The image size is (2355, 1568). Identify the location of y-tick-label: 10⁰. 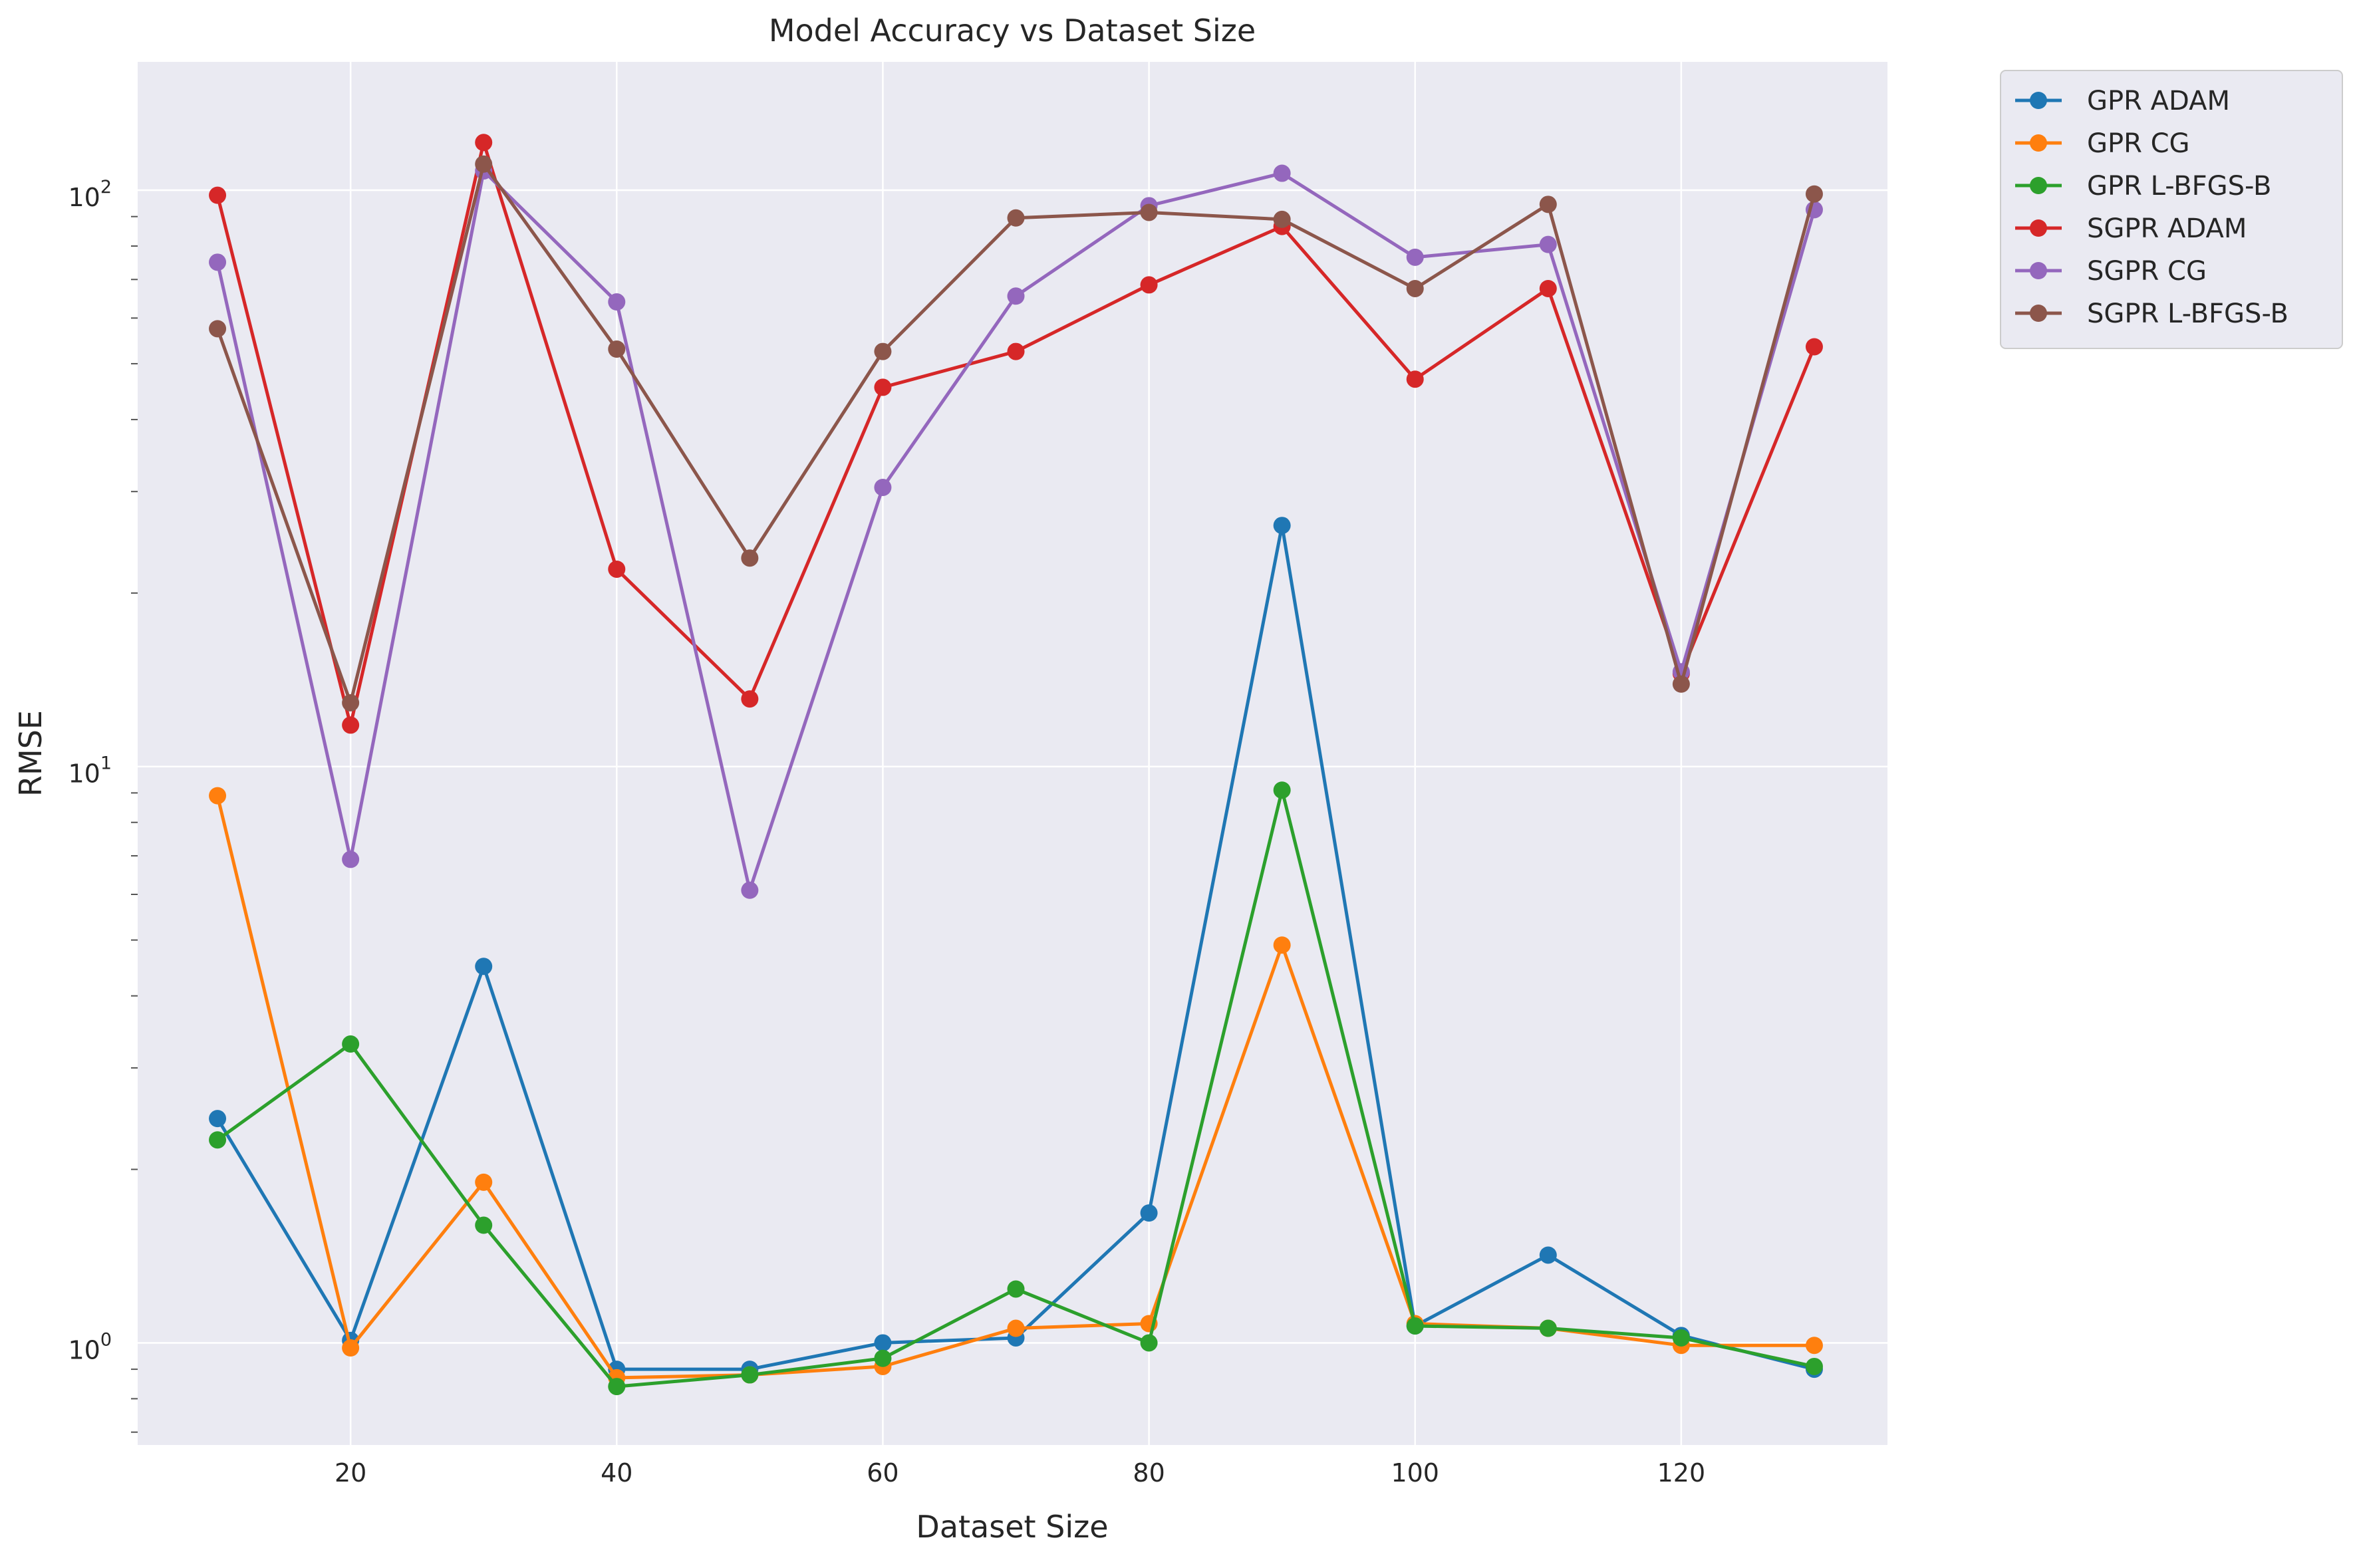
(90, 1347).